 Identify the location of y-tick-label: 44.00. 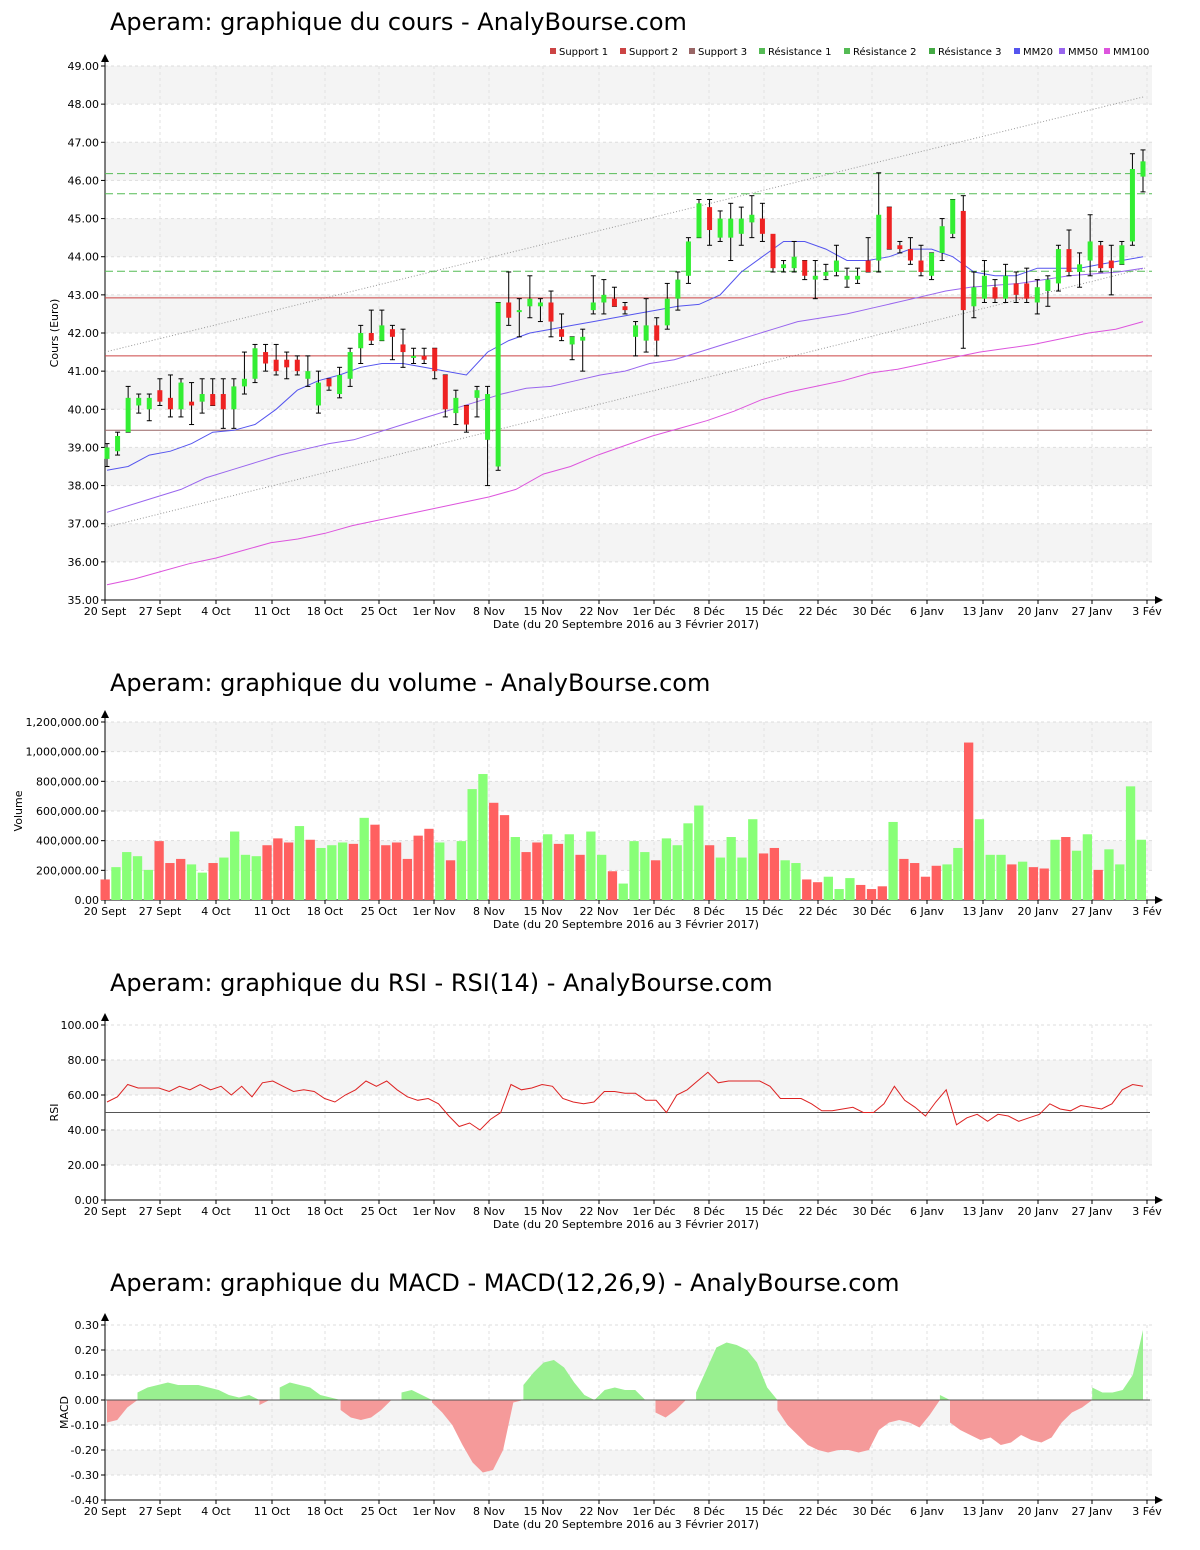
(84, 257).